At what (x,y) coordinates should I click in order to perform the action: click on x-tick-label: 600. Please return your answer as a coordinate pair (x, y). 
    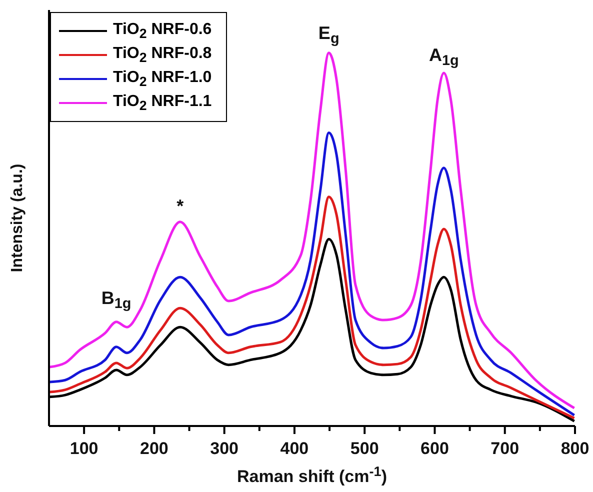
    Looking at the image, I should click on (434, 448).